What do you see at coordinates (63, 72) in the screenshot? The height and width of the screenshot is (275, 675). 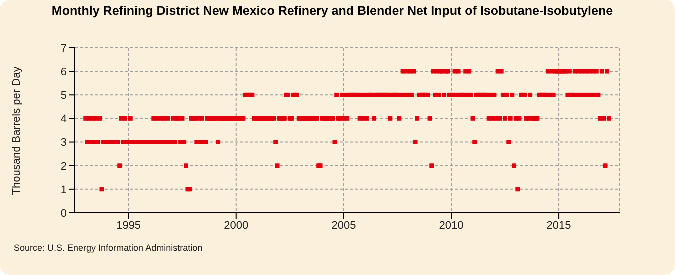 I see `y-tick-label: 6` at bounding box center [63, 72].